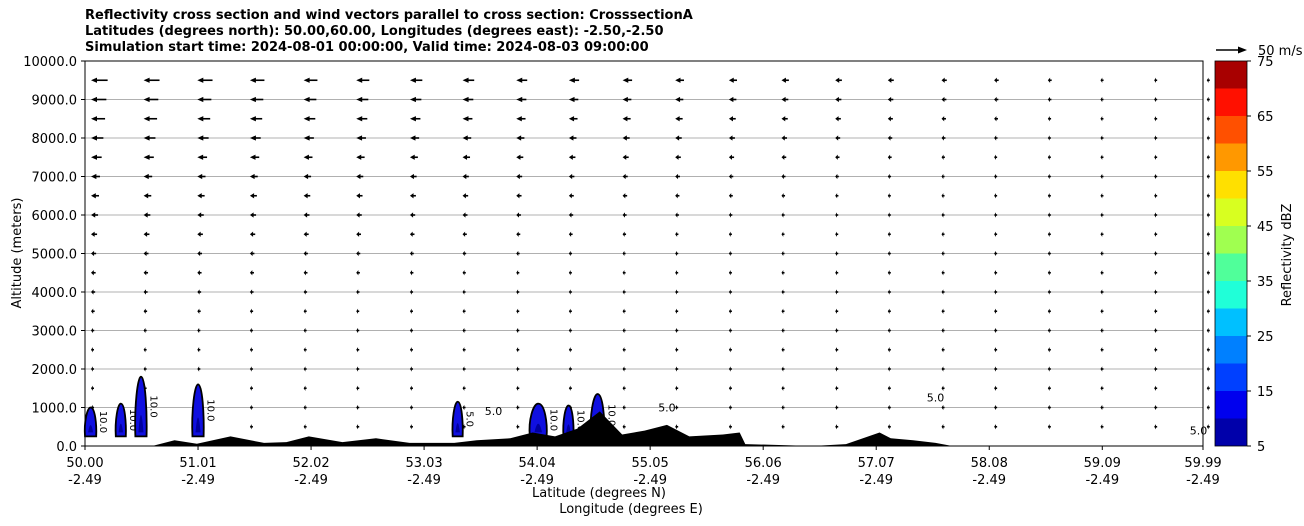  What do you see at coordinates (599, 493) in the screenshot?
I see `x-axis-label-lat: Latitude (degrees N)` at bounding box center [599, 493].